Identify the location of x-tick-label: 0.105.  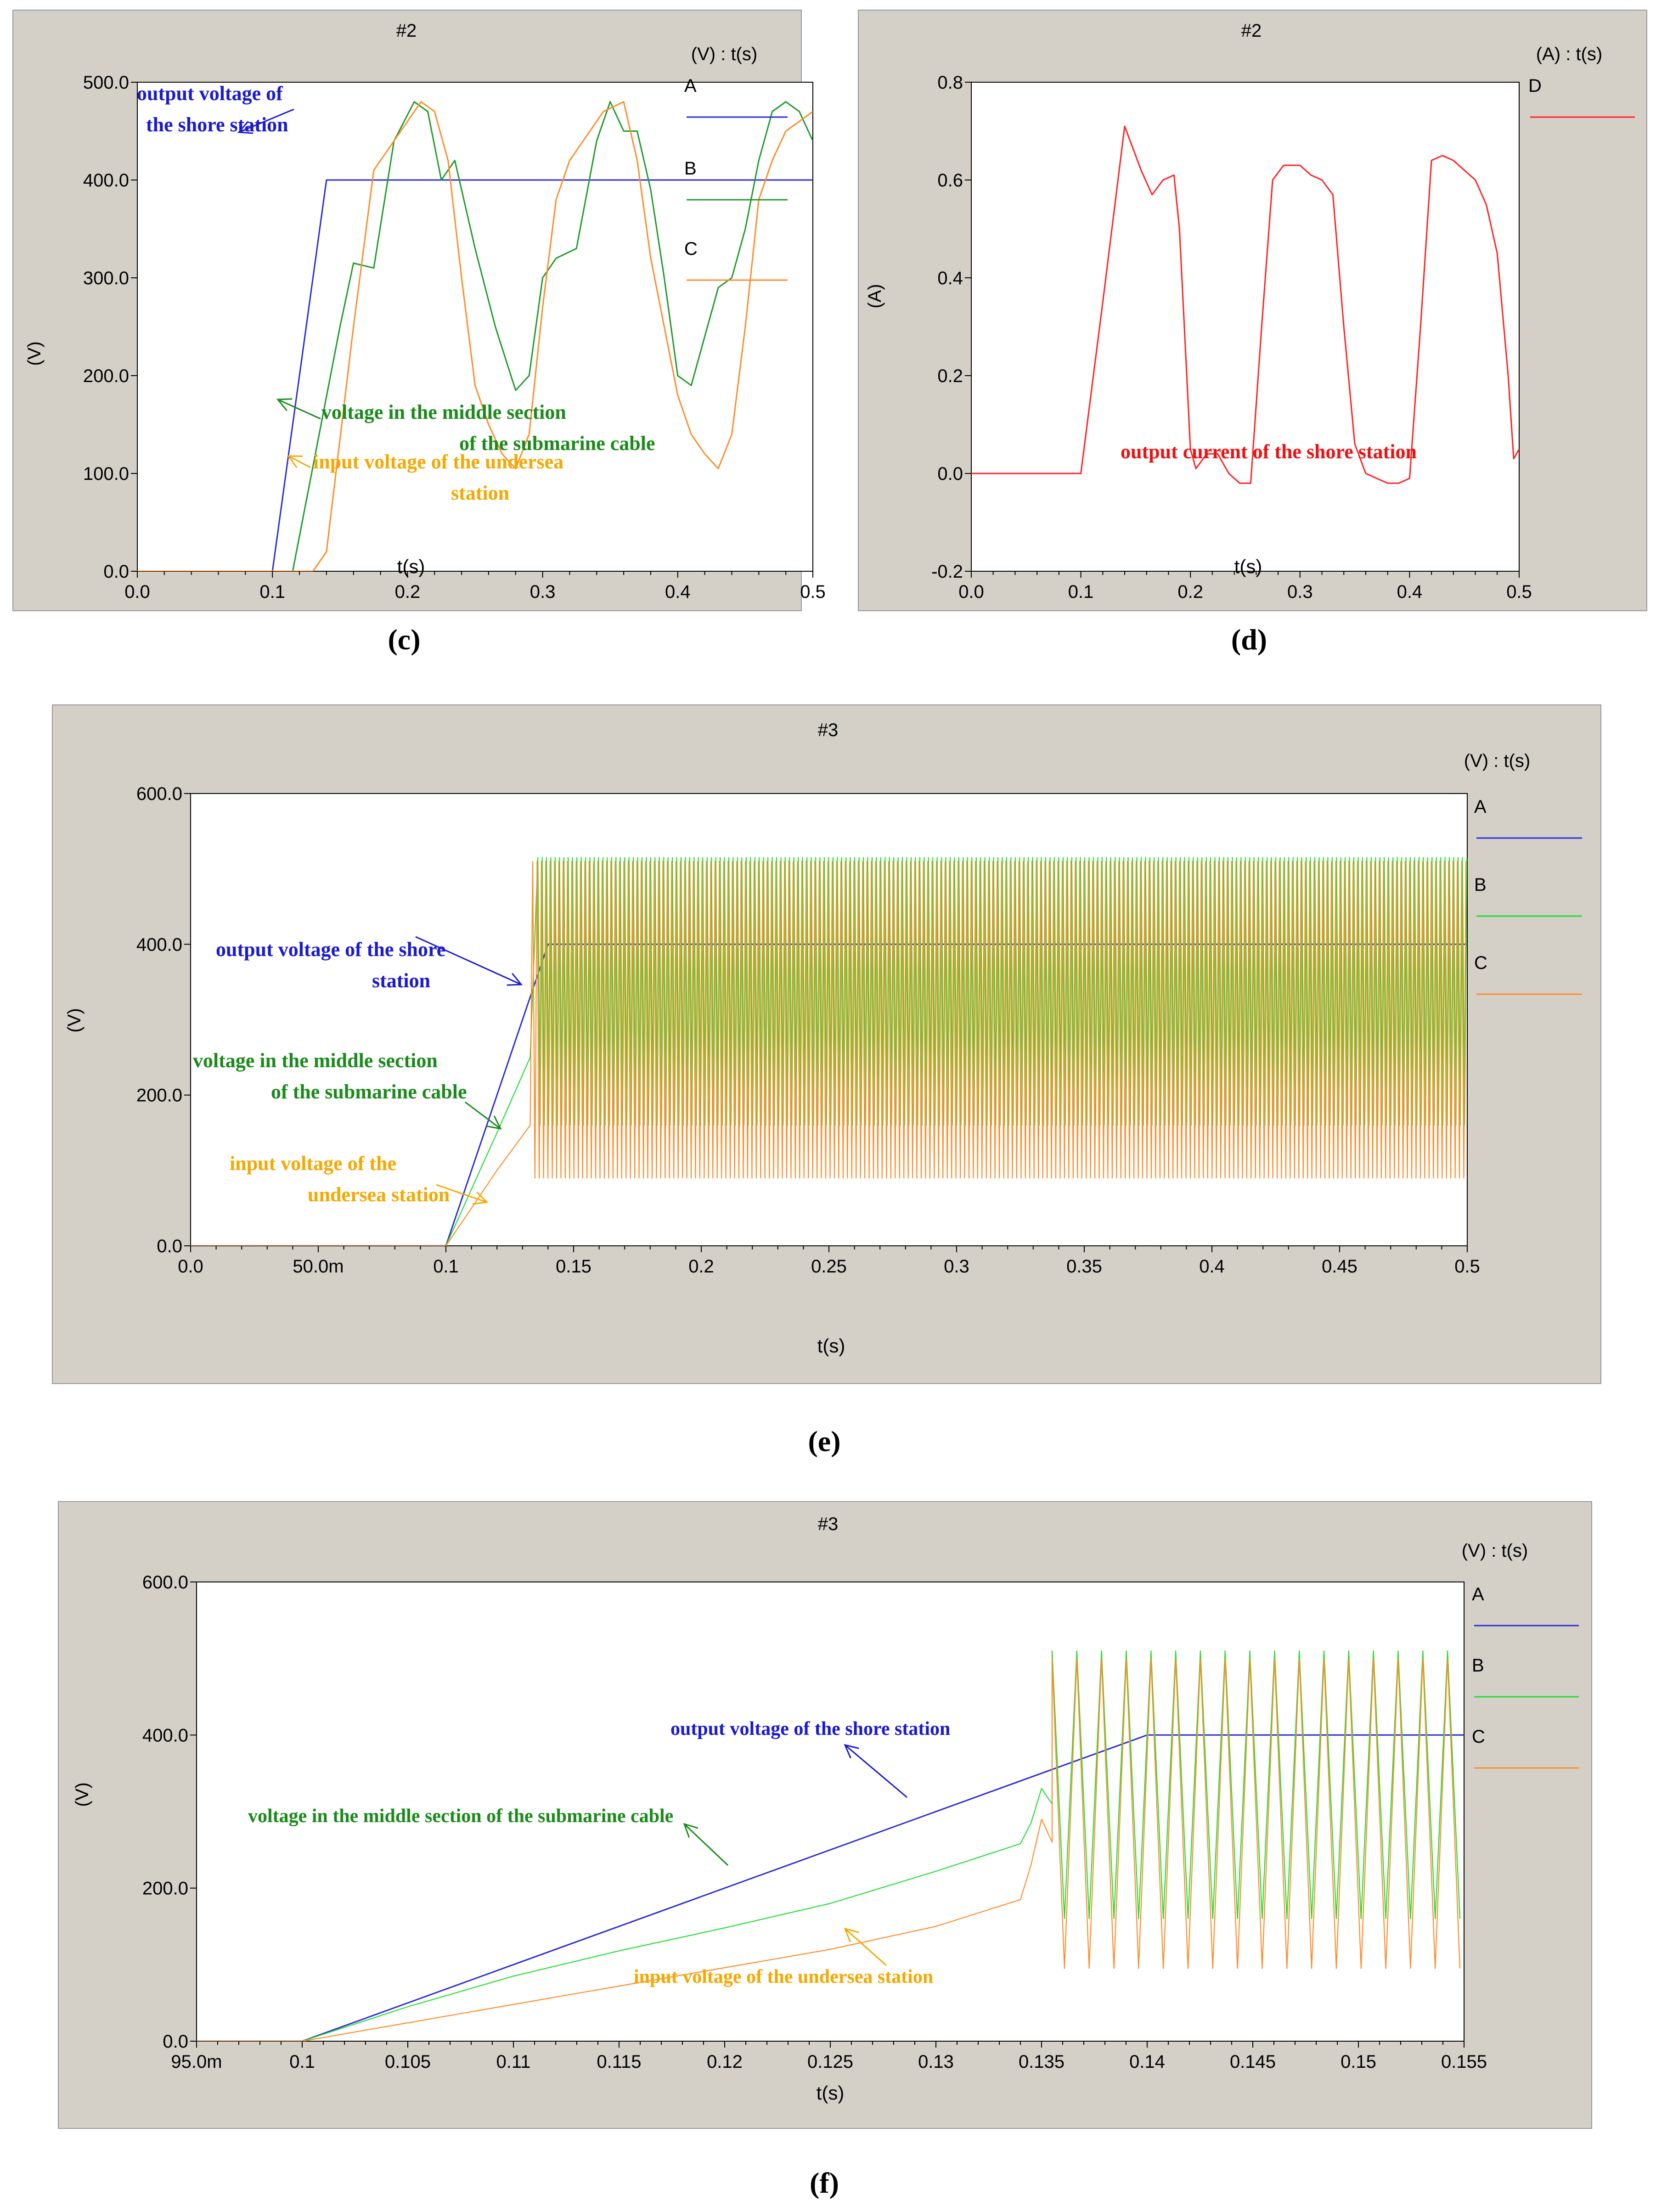
(408, 2062).